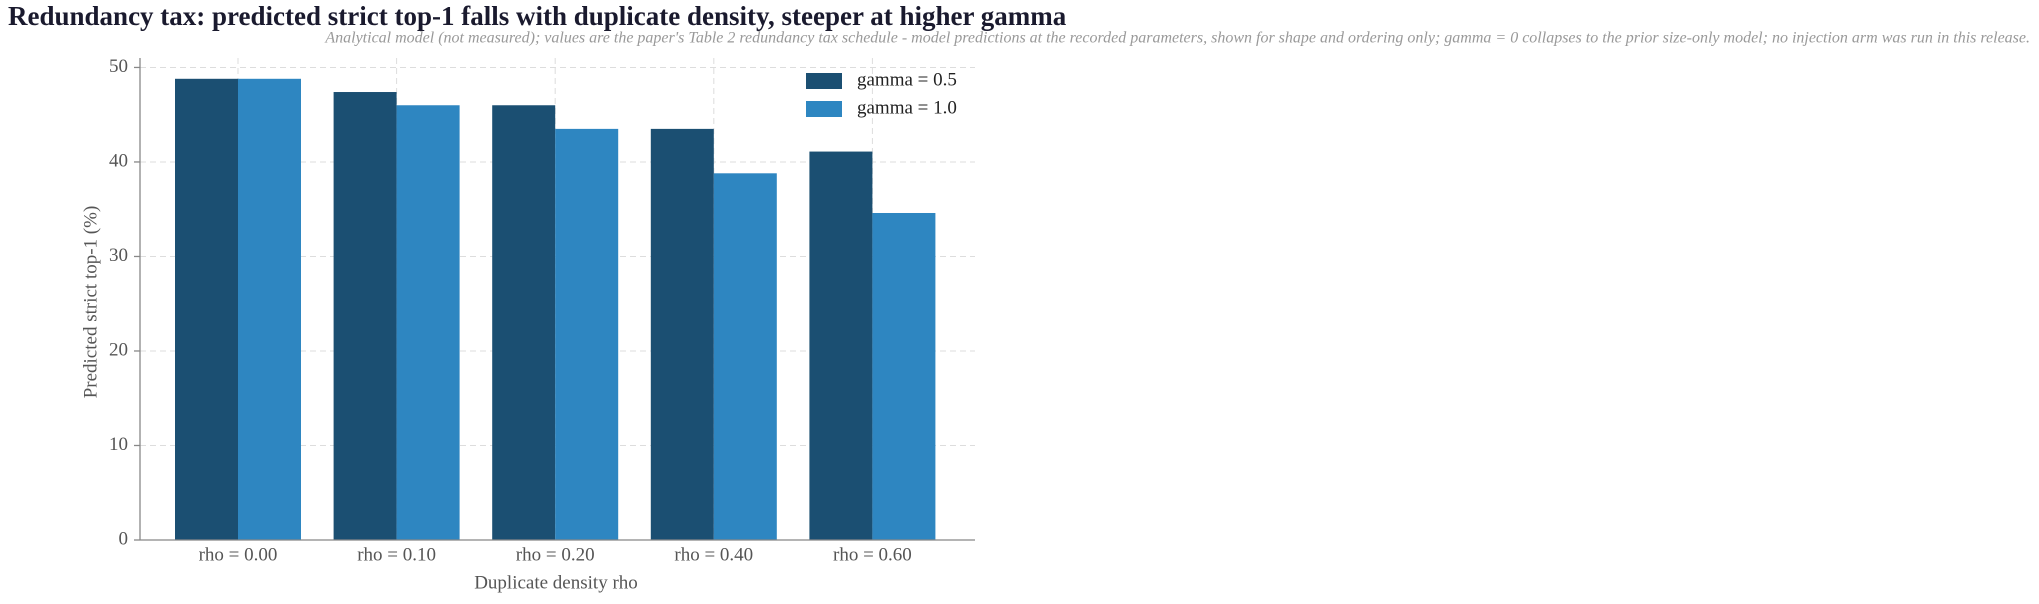 This screenshot has width=2039, height=604. I want to click on x-tick-label: rho = 0.40, so click(713, 554).